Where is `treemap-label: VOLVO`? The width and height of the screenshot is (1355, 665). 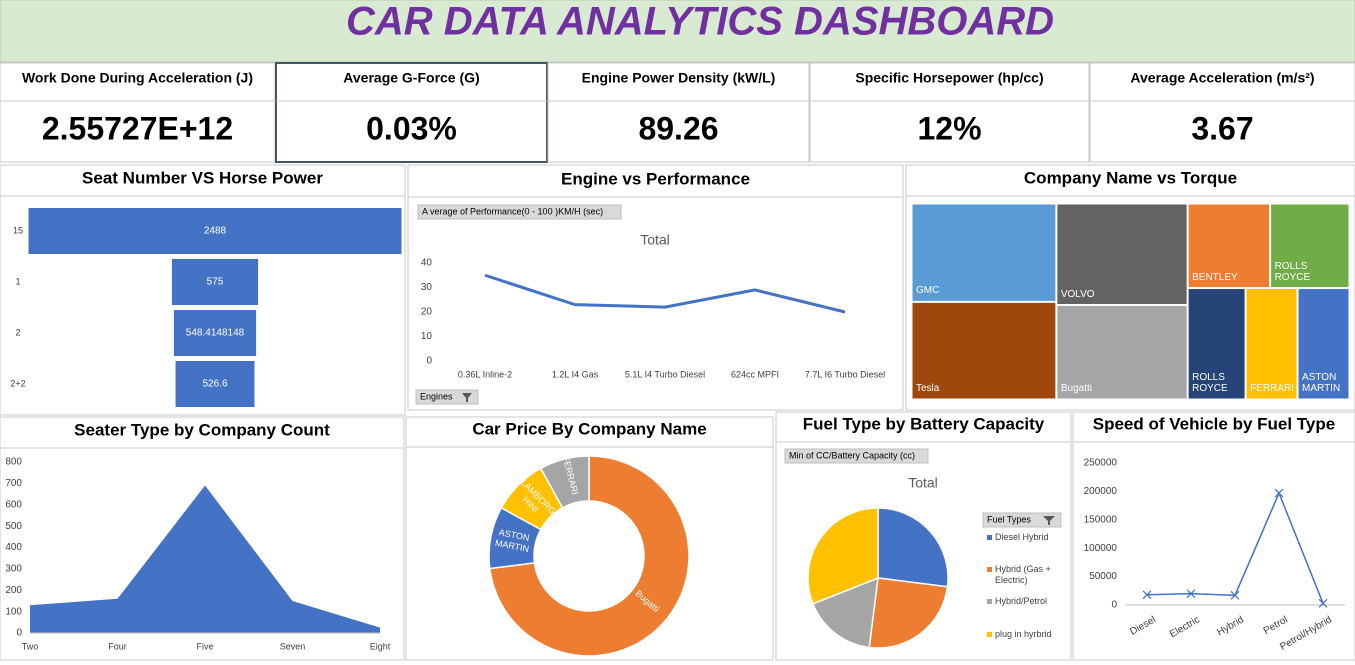
treemap-label: VOLVO is located at coordinates (1077, 294).